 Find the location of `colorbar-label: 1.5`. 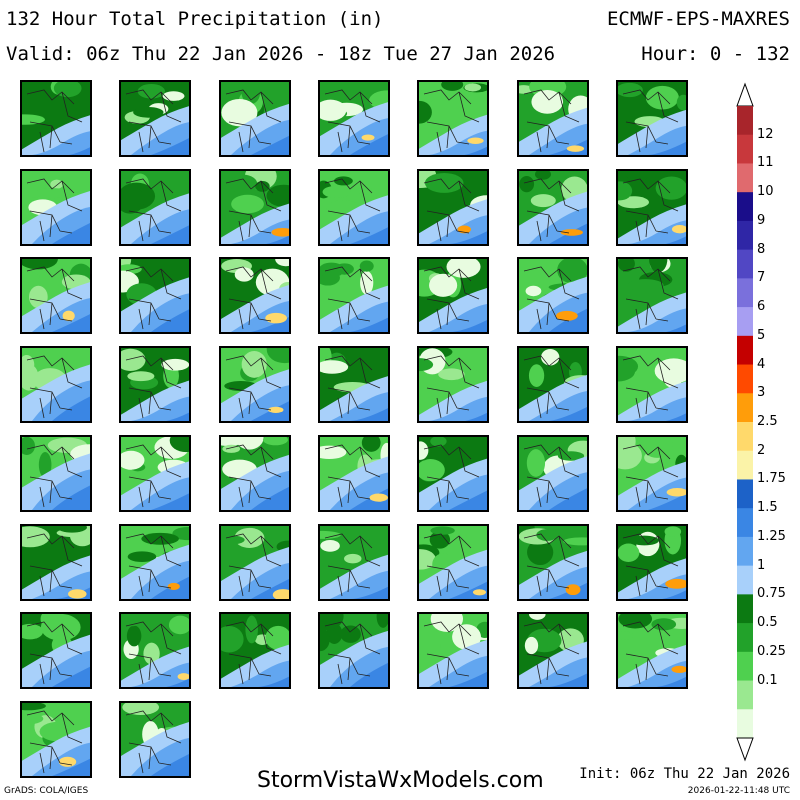

colorbar-label: 1.5 is located at coordinates (767, 508).